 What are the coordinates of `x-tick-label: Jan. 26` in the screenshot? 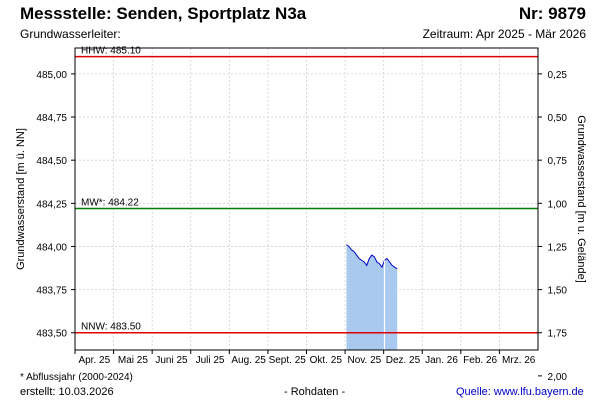 It's located at (441, 360).